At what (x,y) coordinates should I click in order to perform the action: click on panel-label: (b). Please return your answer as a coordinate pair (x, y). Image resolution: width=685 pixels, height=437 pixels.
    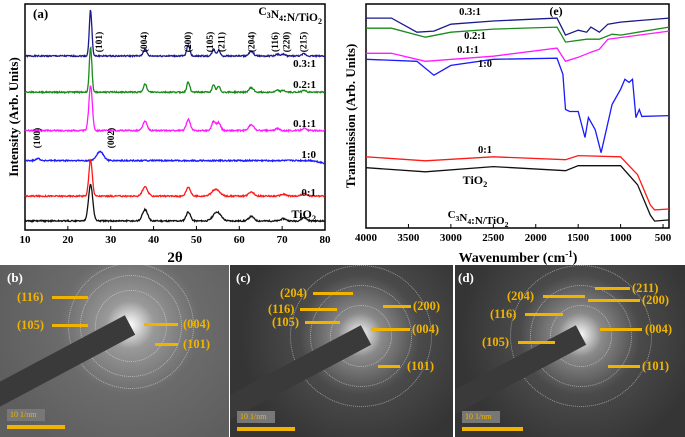
    Looking at the image, I should click on (15, 277).